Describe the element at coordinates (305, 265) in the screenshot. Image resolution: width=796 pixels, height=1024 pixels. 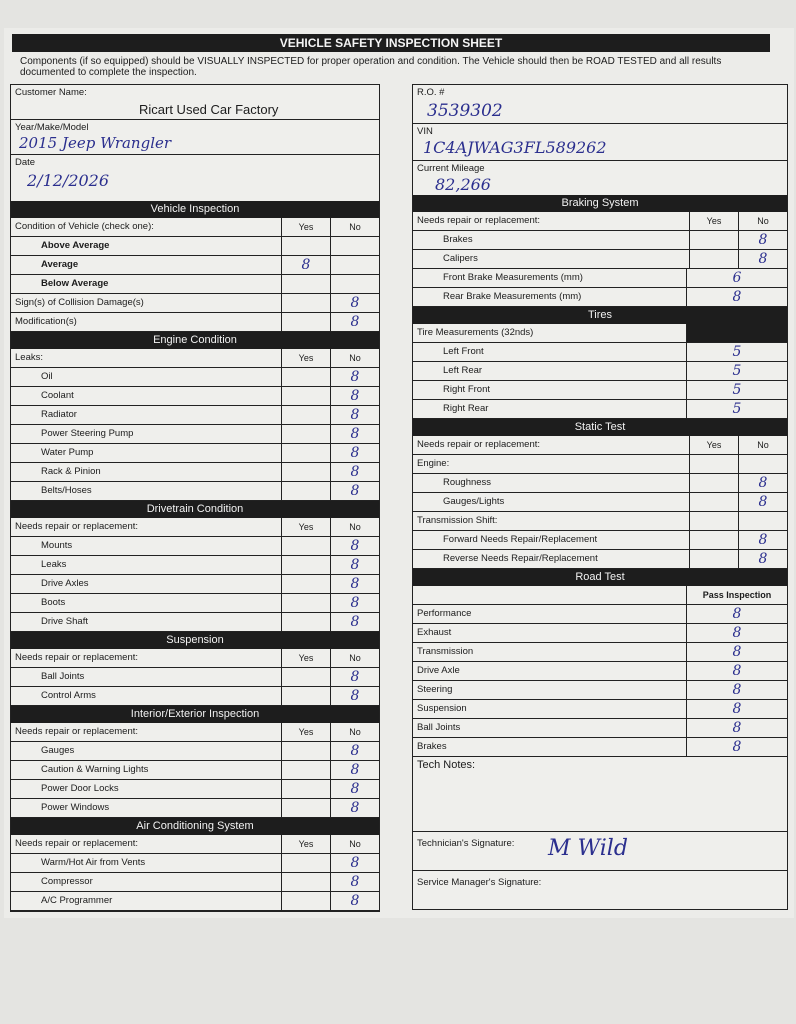
I see `yes-checkbox: 8` at that location.